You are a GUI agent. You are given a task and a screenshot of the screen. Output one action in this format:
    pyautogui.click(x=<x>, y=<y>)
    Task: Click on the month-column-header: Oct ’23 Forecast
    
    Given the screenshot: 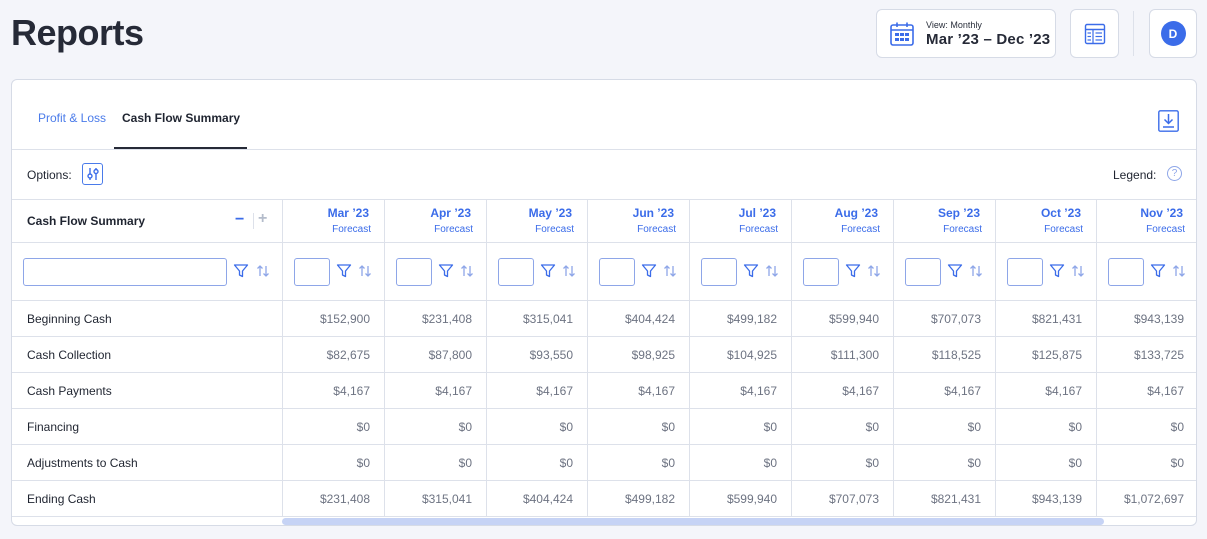 What is the action you would take?
    pyautogui.click(x=1046, y=221)
    